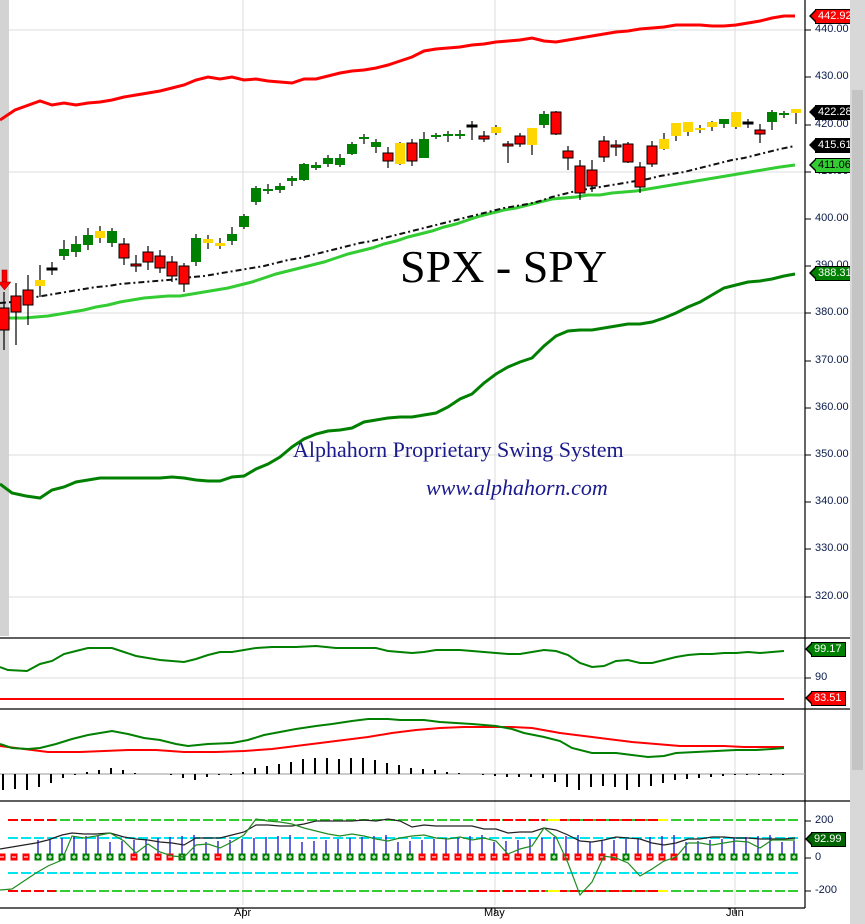 The height and width of the screenshot is (924, 865). Describe the element at coordinates (504, 266) in the screenshot. I see `chart-title: SPX - SPY` at that location.